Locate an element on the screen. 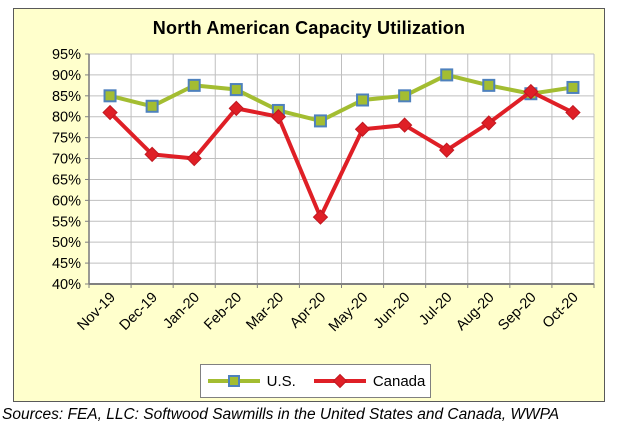 The height and width of the screenshot is (437, 624). legend-label-canada: Canada is located at coordinates (399, 381).